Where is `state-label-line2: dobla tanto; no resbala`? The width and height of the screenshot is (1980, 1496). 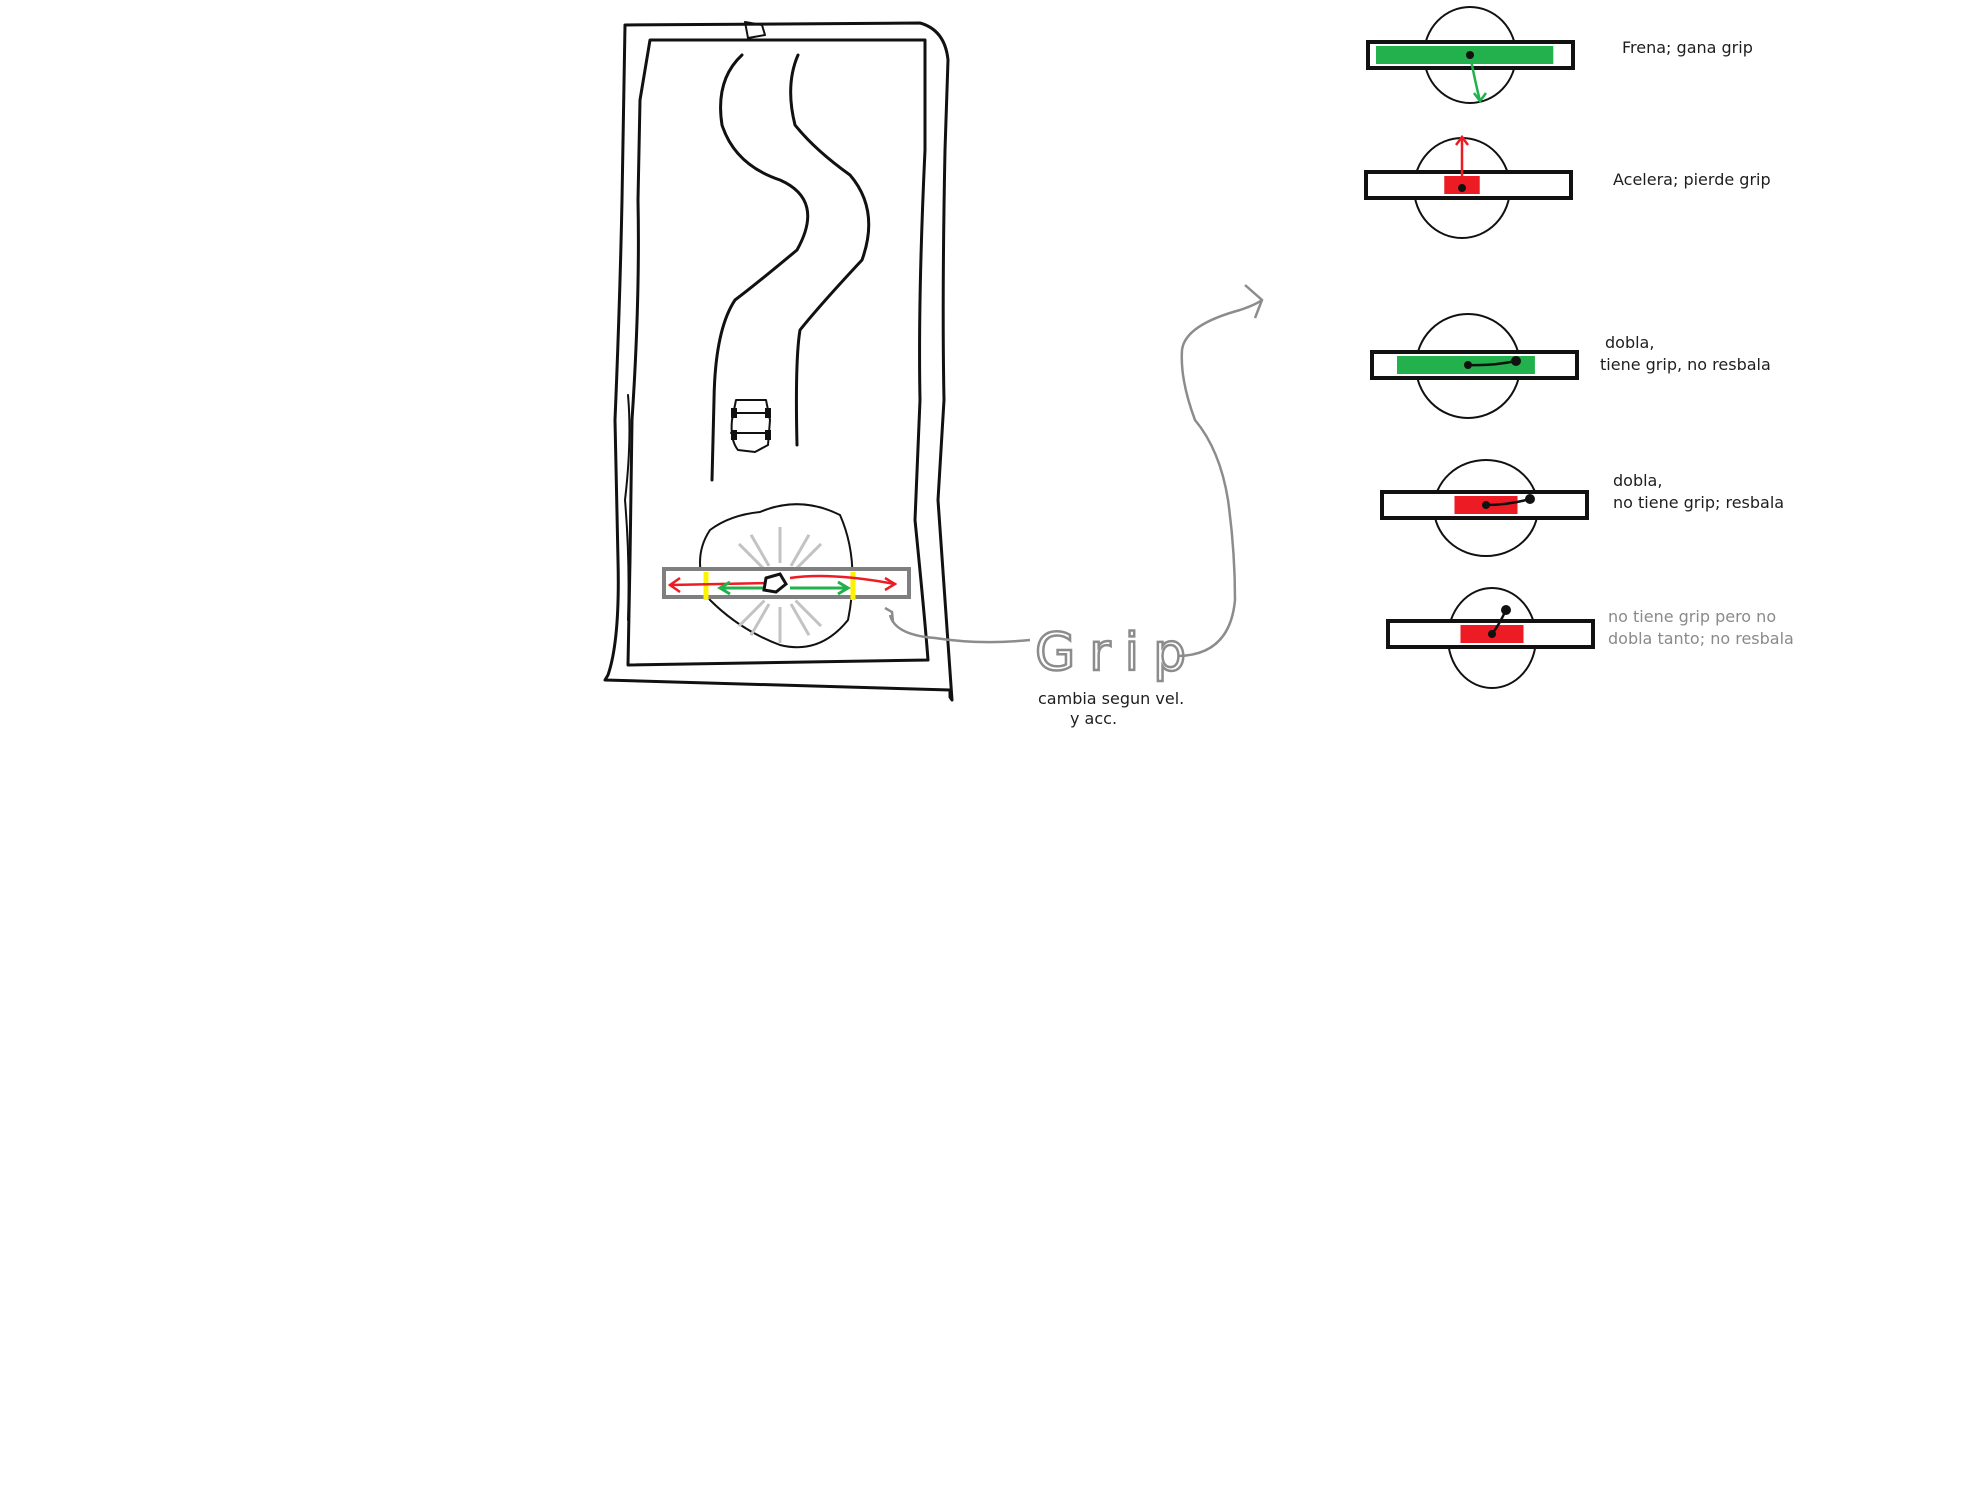 state-label-line2: dobla tanto; no resbala is located at coordinates (1701, 638).